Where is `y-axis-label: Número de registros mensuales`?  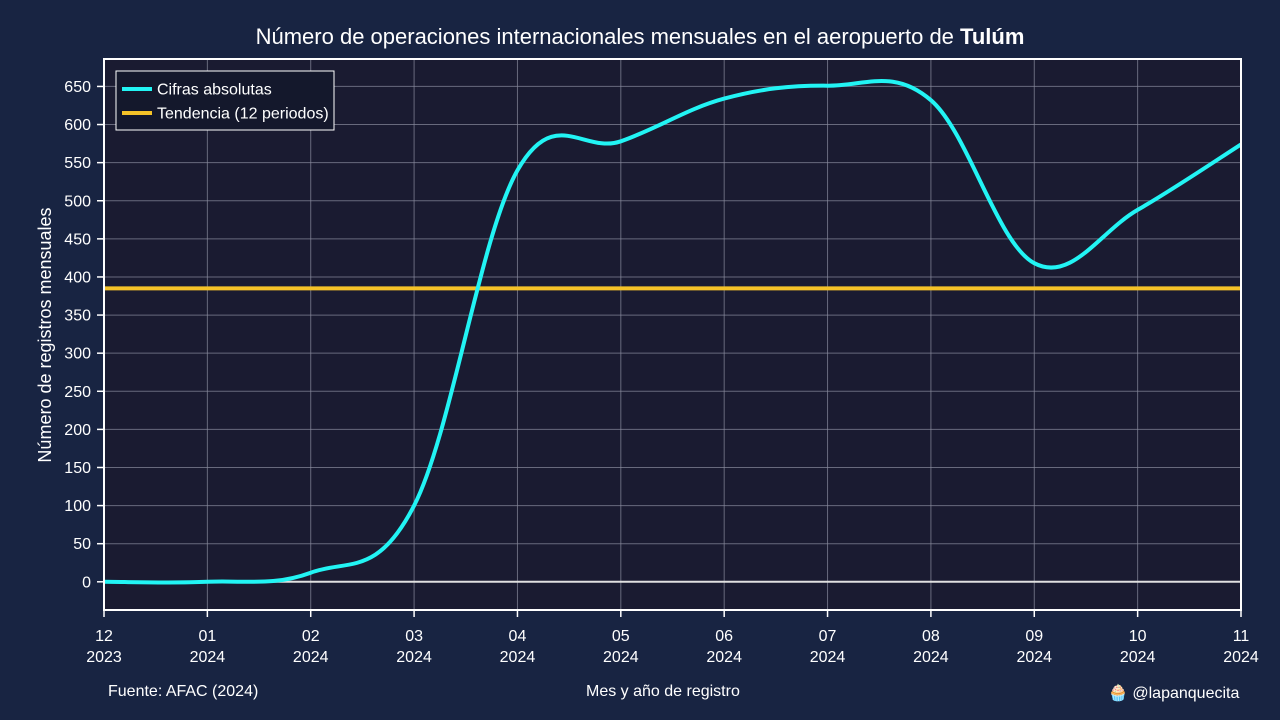 y-axis-label: Número de registros mensuales is located at coordinates (45, 334).